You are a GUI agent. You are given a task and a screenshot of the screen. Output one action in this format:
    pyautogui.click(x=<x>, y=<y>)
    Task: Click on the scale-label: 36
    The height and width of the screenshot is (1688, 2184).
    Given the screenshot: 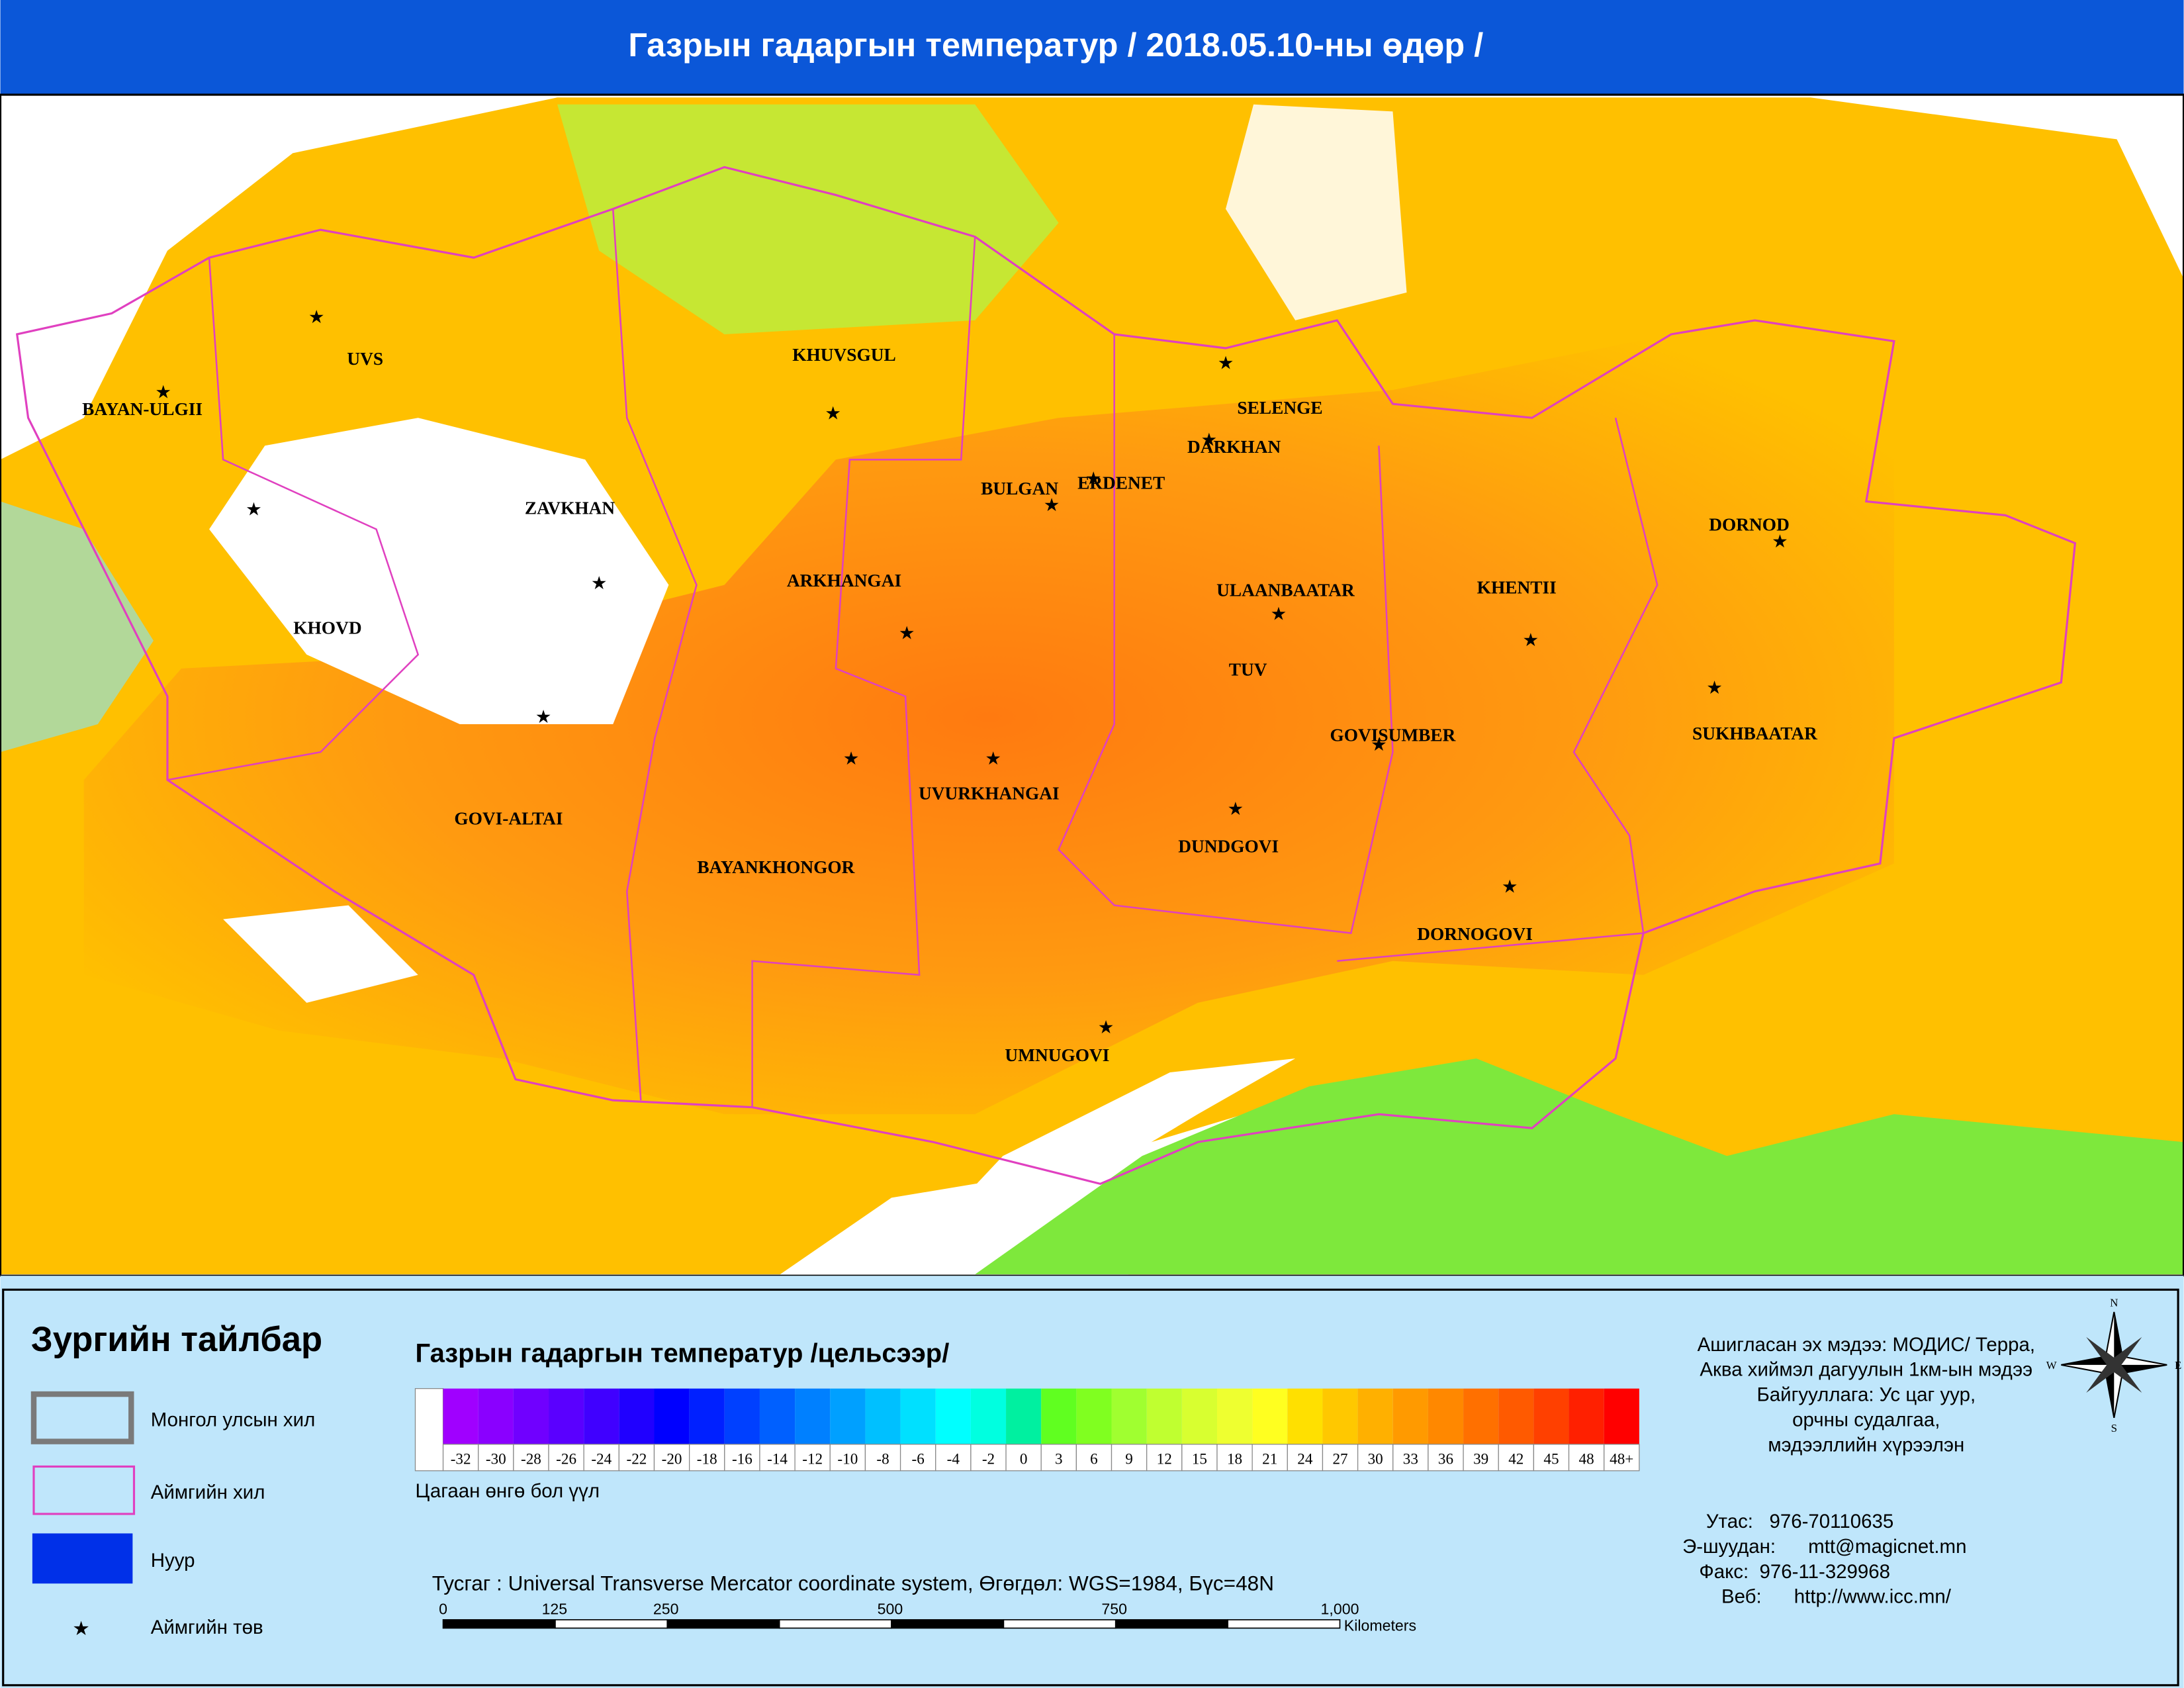 What is the action you would take?
    pyautogui.click(x=1445, y=1459)
    